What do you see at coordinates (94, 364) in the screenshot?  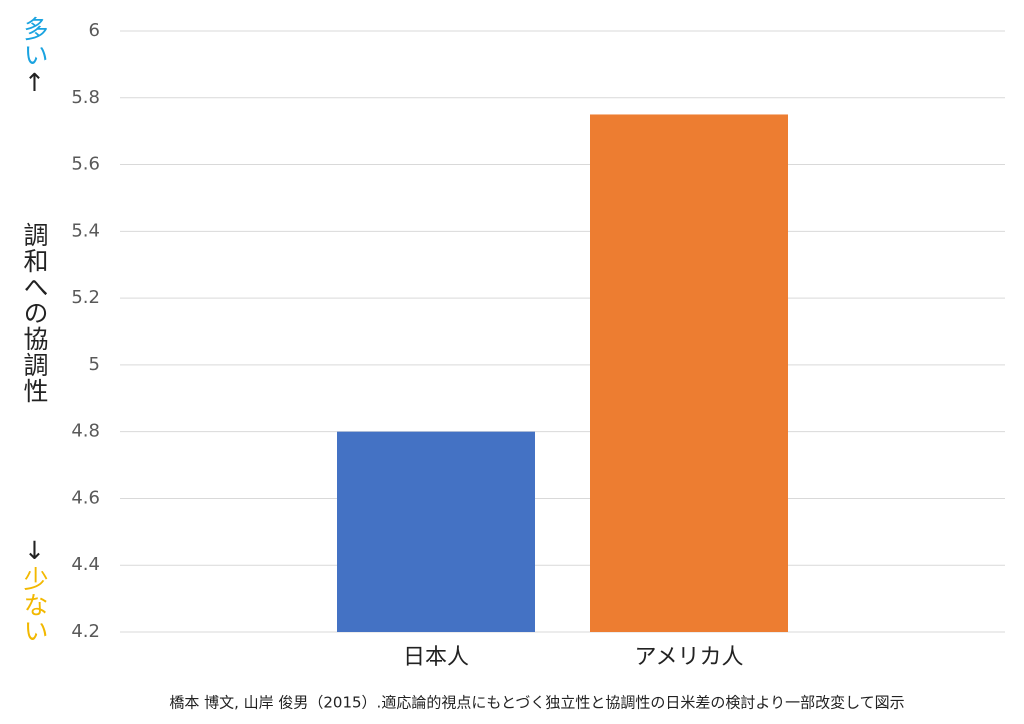 I see `y-tick-label: 5` at bounding box center [94, 364].